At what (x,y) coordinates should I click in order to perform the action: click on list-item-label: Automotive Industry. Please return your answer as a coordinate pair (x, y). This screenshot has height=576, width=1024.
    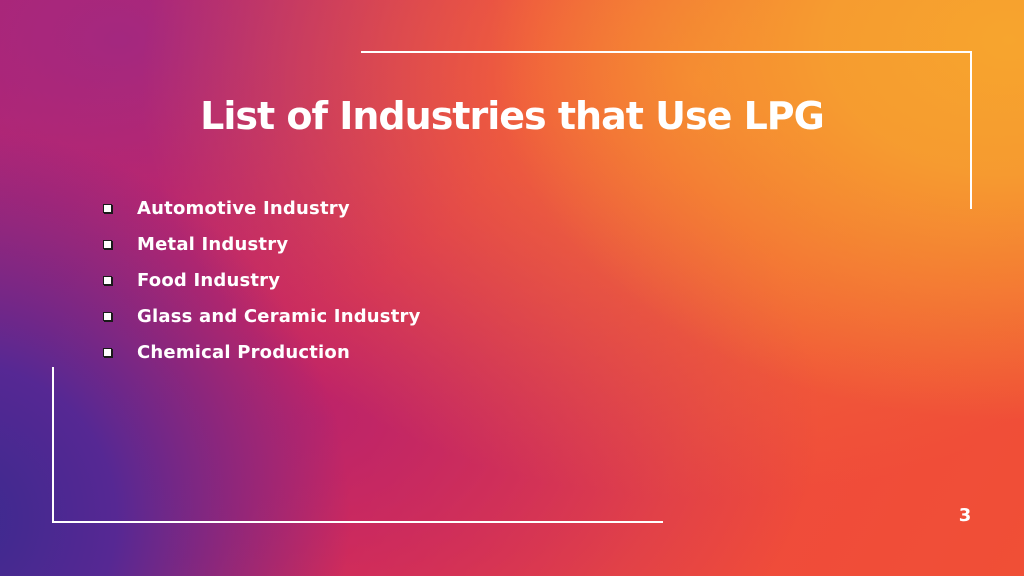
    Looking at the image, I should click on (243, 208).